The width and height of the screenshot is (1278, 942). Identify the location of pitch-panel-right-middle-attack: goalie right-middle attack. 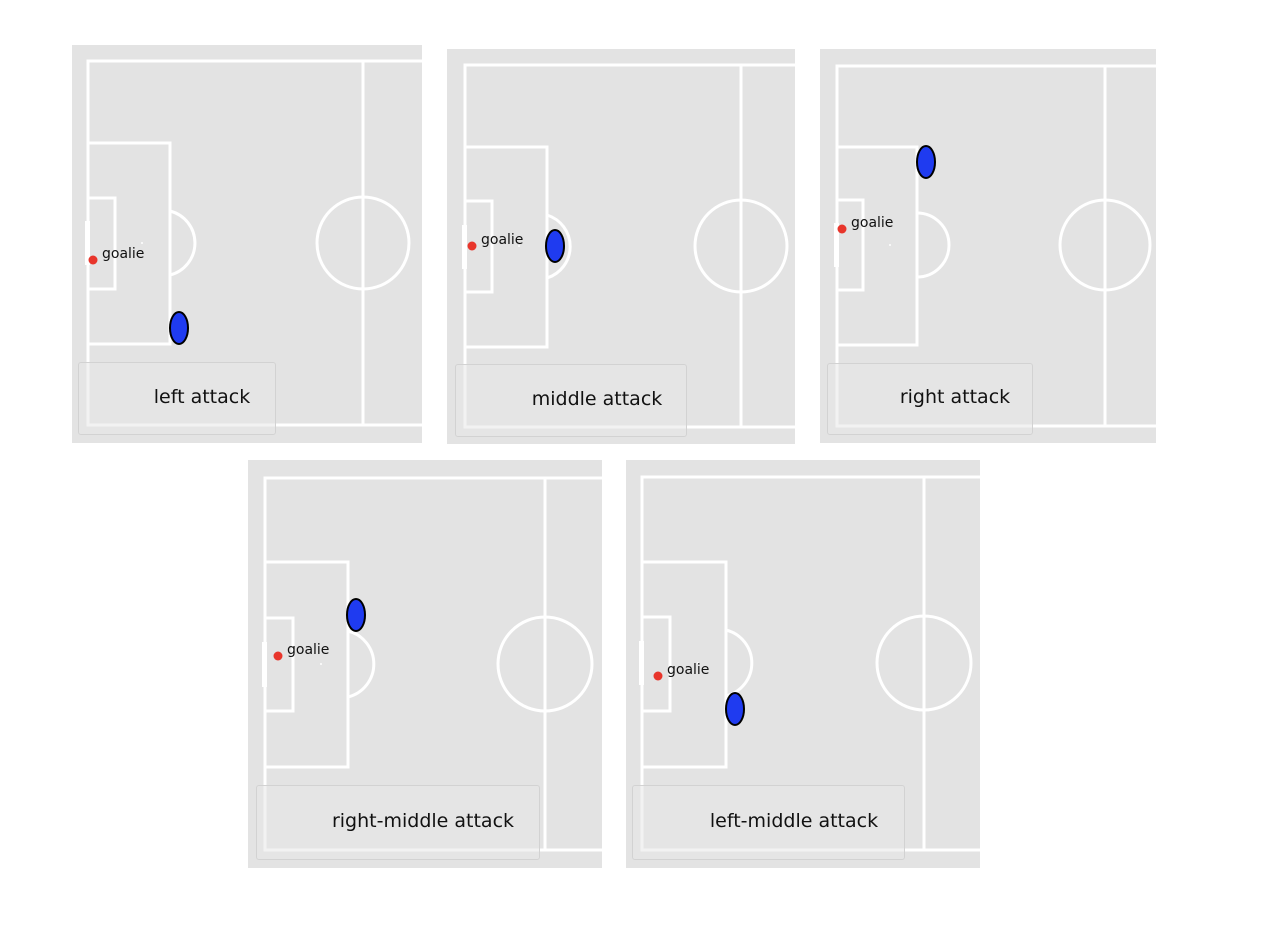
(425, 664).